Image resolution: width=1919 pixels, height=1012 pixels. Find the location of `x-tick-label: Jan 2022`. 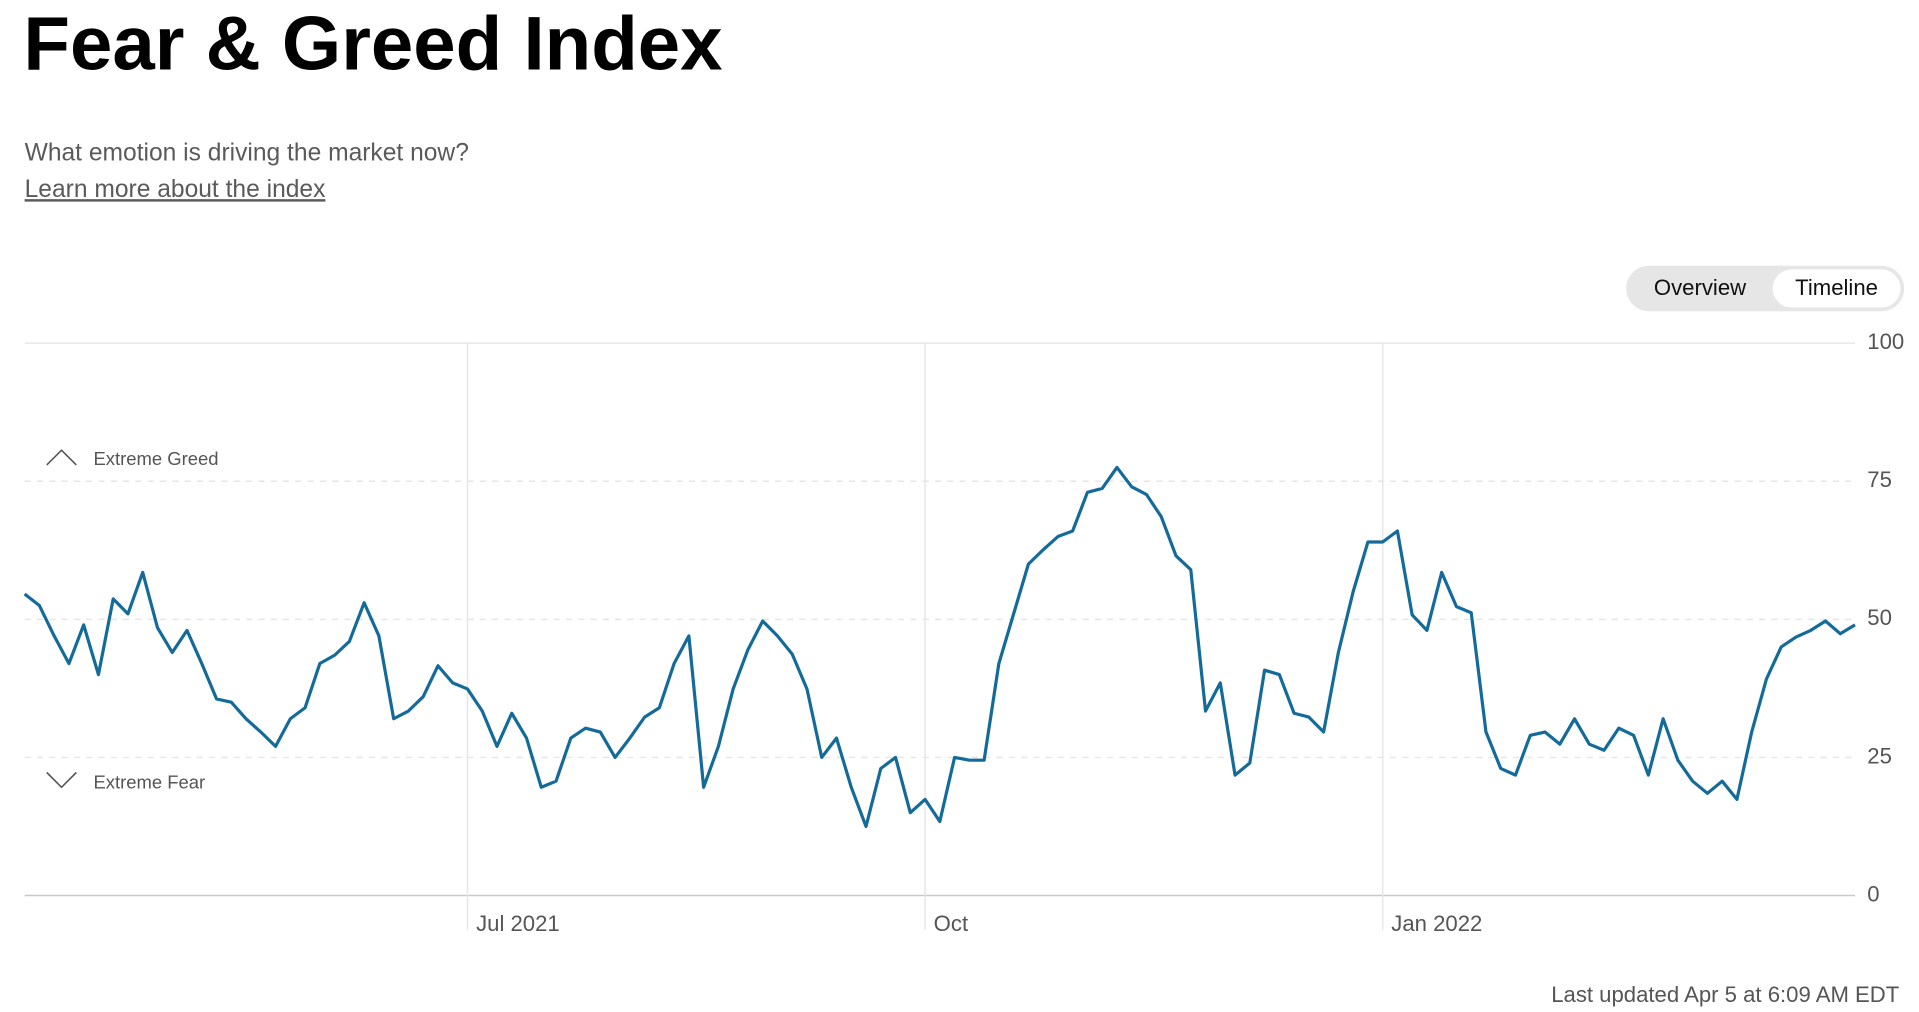

x-tick-label: Jan 2022 is located at coordinates (1436, 923).